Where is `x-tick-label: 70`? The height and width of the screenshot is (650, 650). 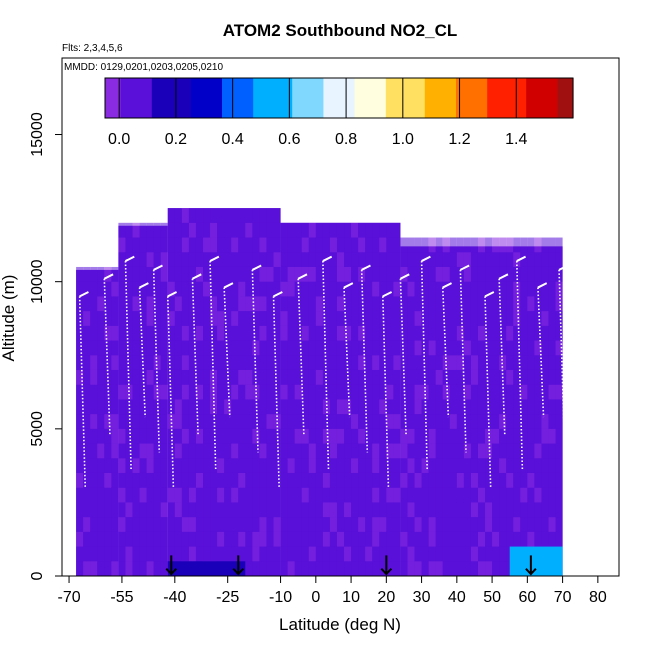 x-tick-label: 70 is located at coordinates (563, 597).